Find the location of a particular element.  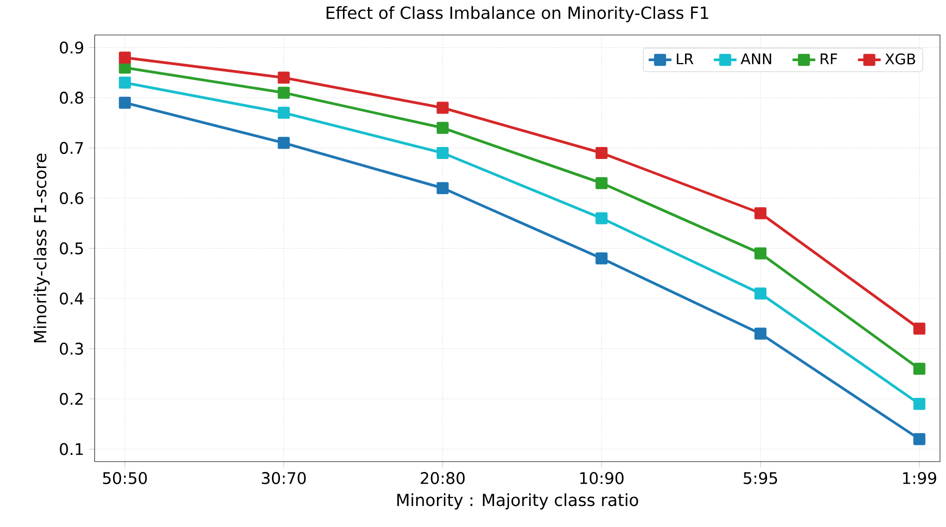

x-axis-title: Minority : Majority class ratio is located at coordinates (517, 501).